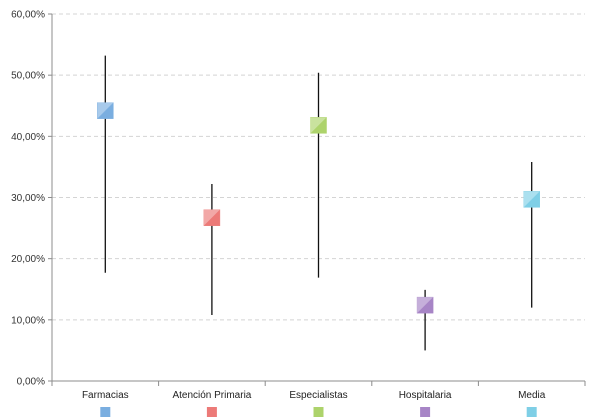 The image size is (600, 419). I want to click on marker-farmacias, so click(105, 110).